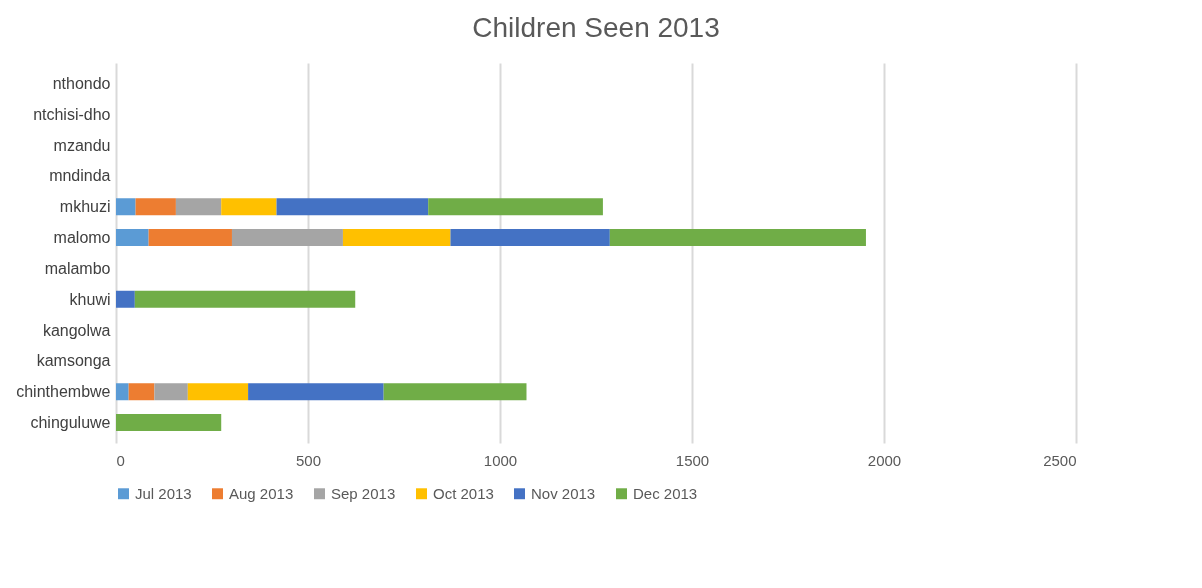 The image size is (1202, 588). Describe the element at coordinates (1060, 460) in the screenshot. I see `x-tick-label: 2500` at that location.